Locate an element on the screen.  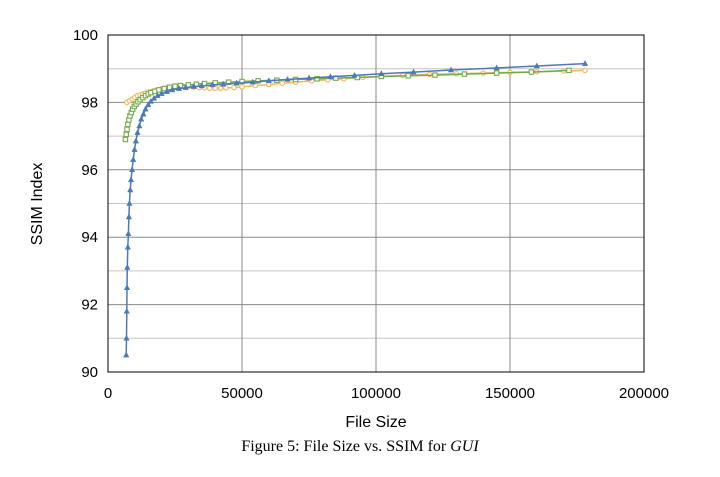
x-tick-label: 150000 is located at coordinates (510, 393).